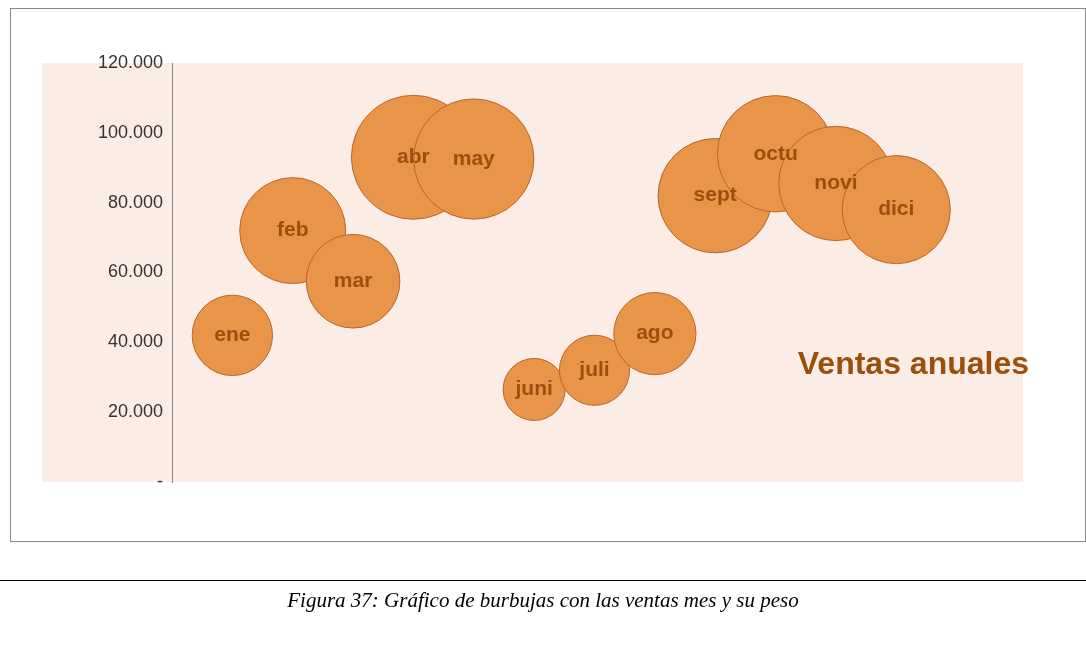  I want to click on y-tick-label: 80.000, so click(135, 201).